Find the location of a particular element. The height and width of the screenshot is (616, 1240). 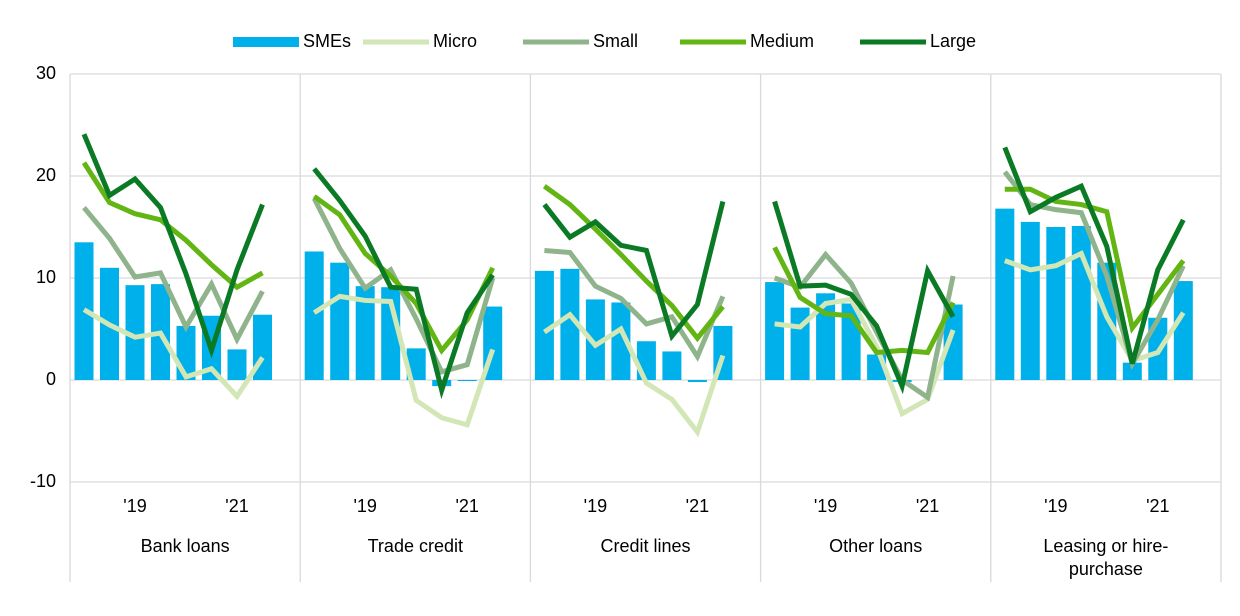

y-tick-label: 0 is located at coordinates (51, 379).